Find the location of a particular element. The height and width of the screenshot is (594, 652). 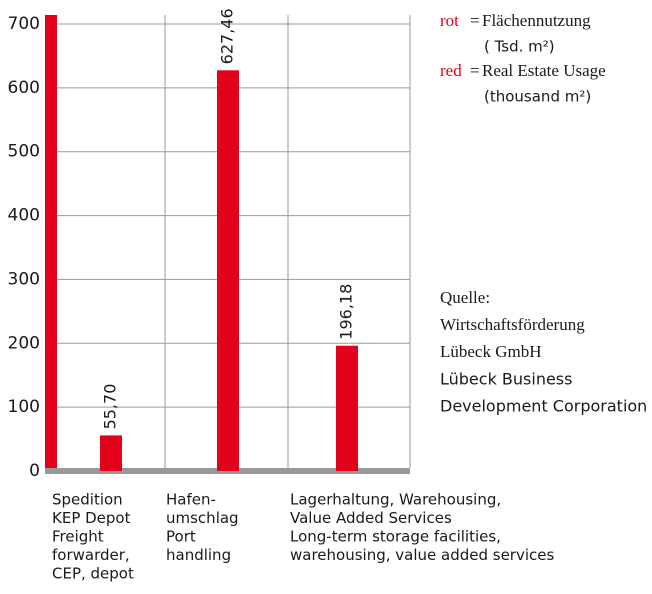

legend-text: (thousand m²) is located at coordinates (537, 97).